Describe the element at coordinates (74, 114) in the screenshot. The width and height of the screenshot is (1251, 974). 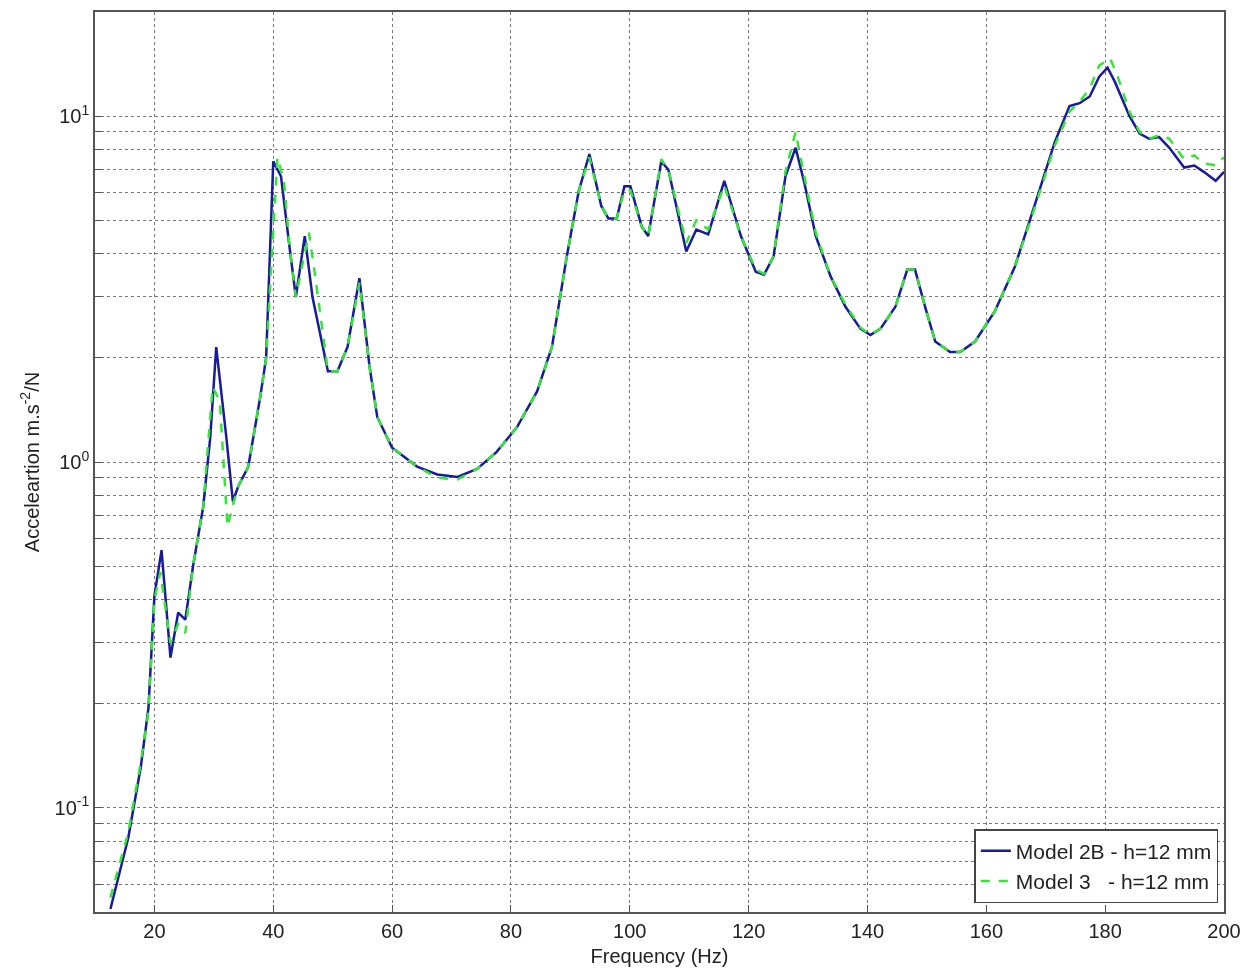
I see `y-tick-label: 10$^{1}$` at that location.